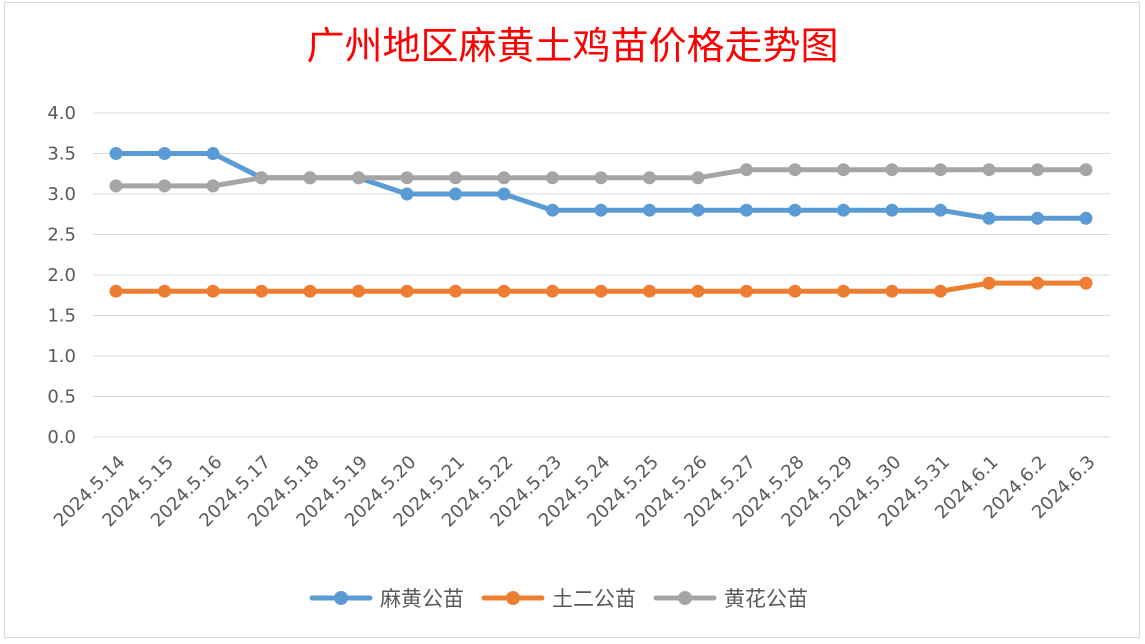 Image resolution: width=1145 pixels, height=644 pixels. What do you see at coordinates (766, 599) in the screenshot?
I see `legend-label-3: 黄花公苗` at bounding box center [766, 599].